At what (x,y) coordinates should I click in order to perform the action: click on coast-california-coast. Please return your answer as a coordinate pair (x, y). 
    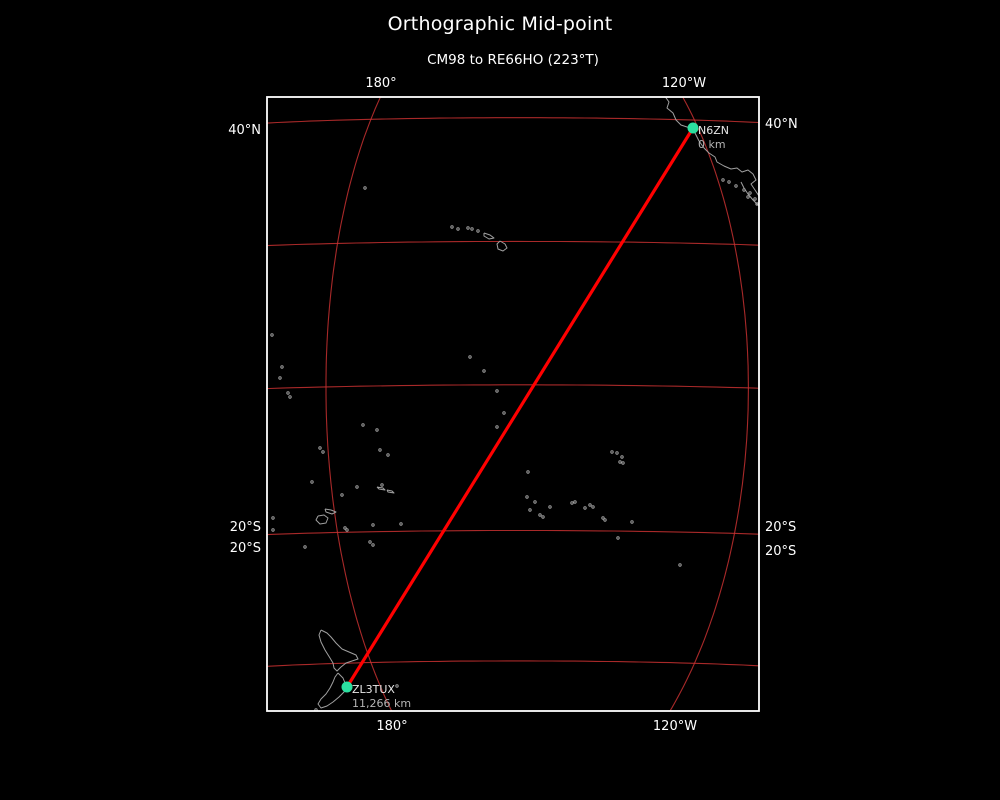
    Looking at the image, I should click on (711, 147).